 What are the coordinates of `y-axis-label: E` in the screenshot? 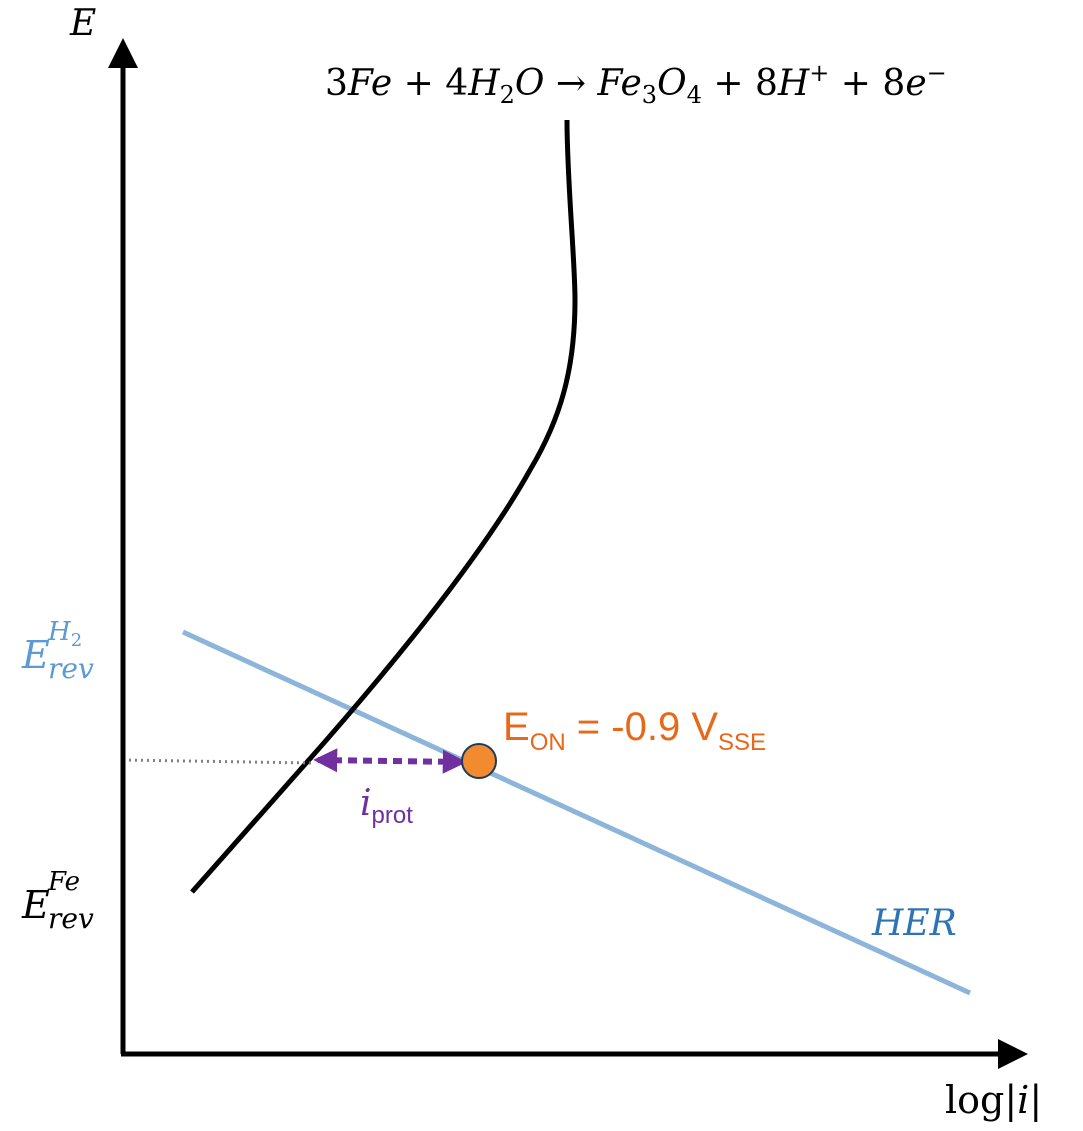 It's located at (82, 23).